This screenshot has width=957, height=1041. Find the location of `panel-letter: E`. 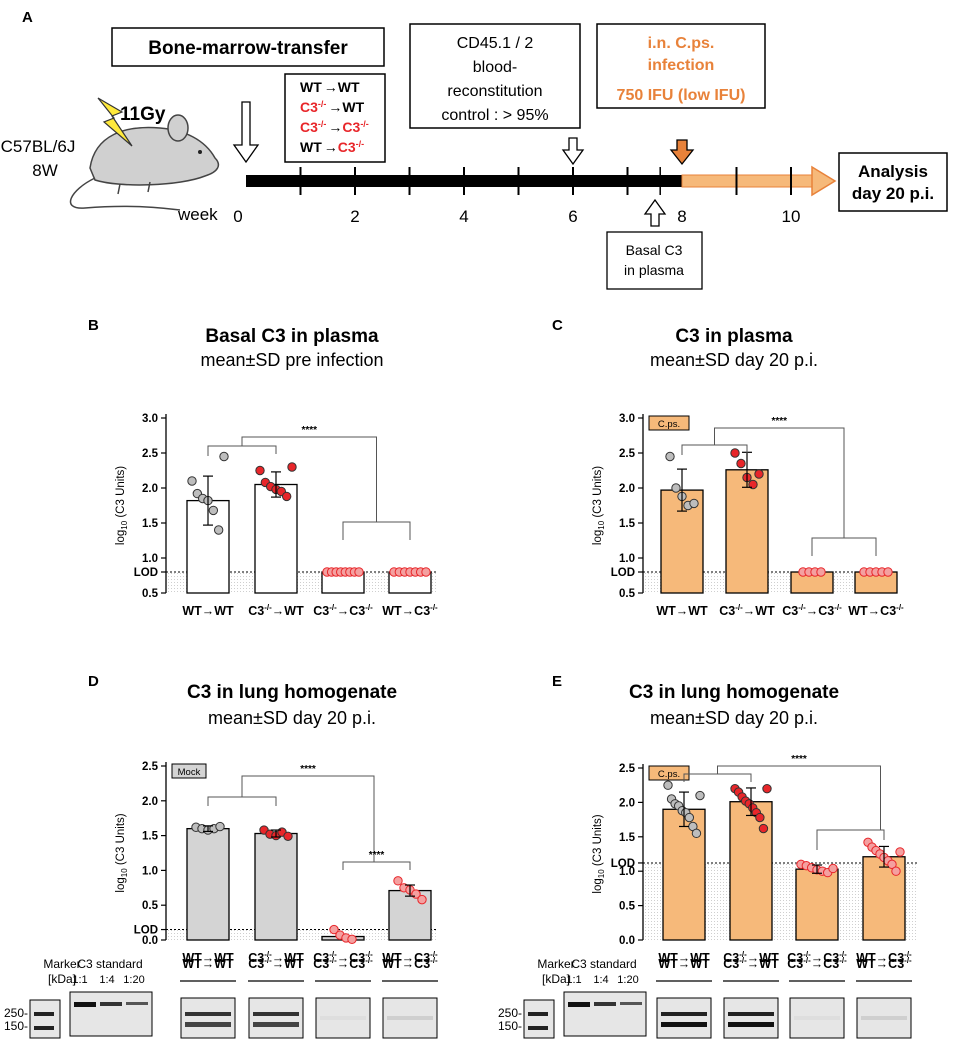

panel-letter: E is located at coordinates (557, 681).